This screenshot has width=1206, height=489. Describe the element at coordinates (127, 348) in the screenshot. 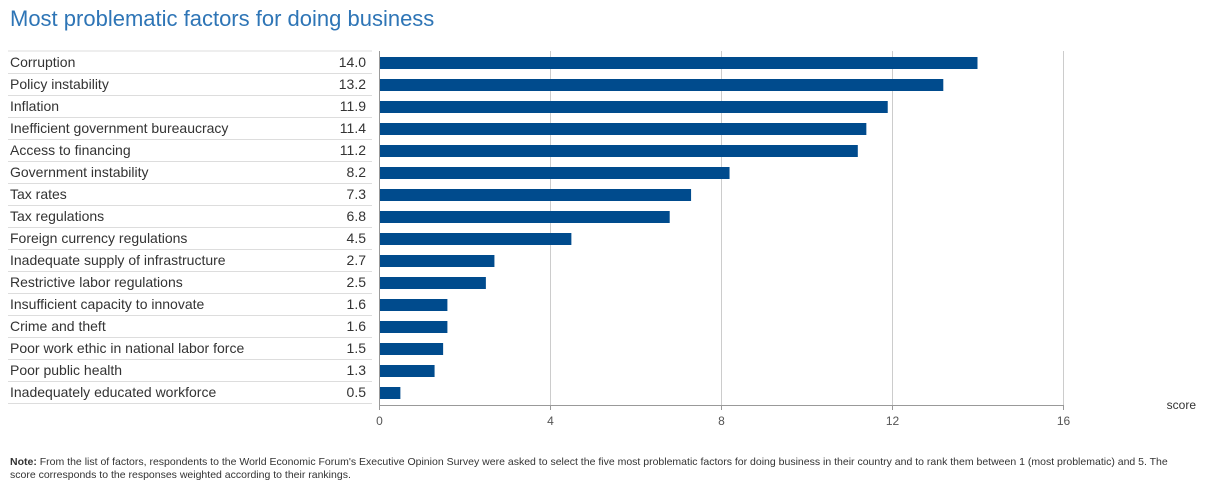

I see `category-label: Poor work ethic in national labor force` at that location.